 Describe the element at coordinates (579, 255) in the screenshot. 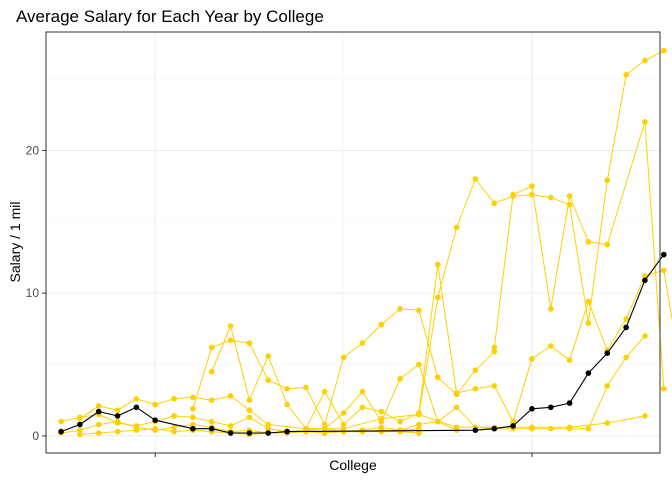

I see `college-series` at that location.